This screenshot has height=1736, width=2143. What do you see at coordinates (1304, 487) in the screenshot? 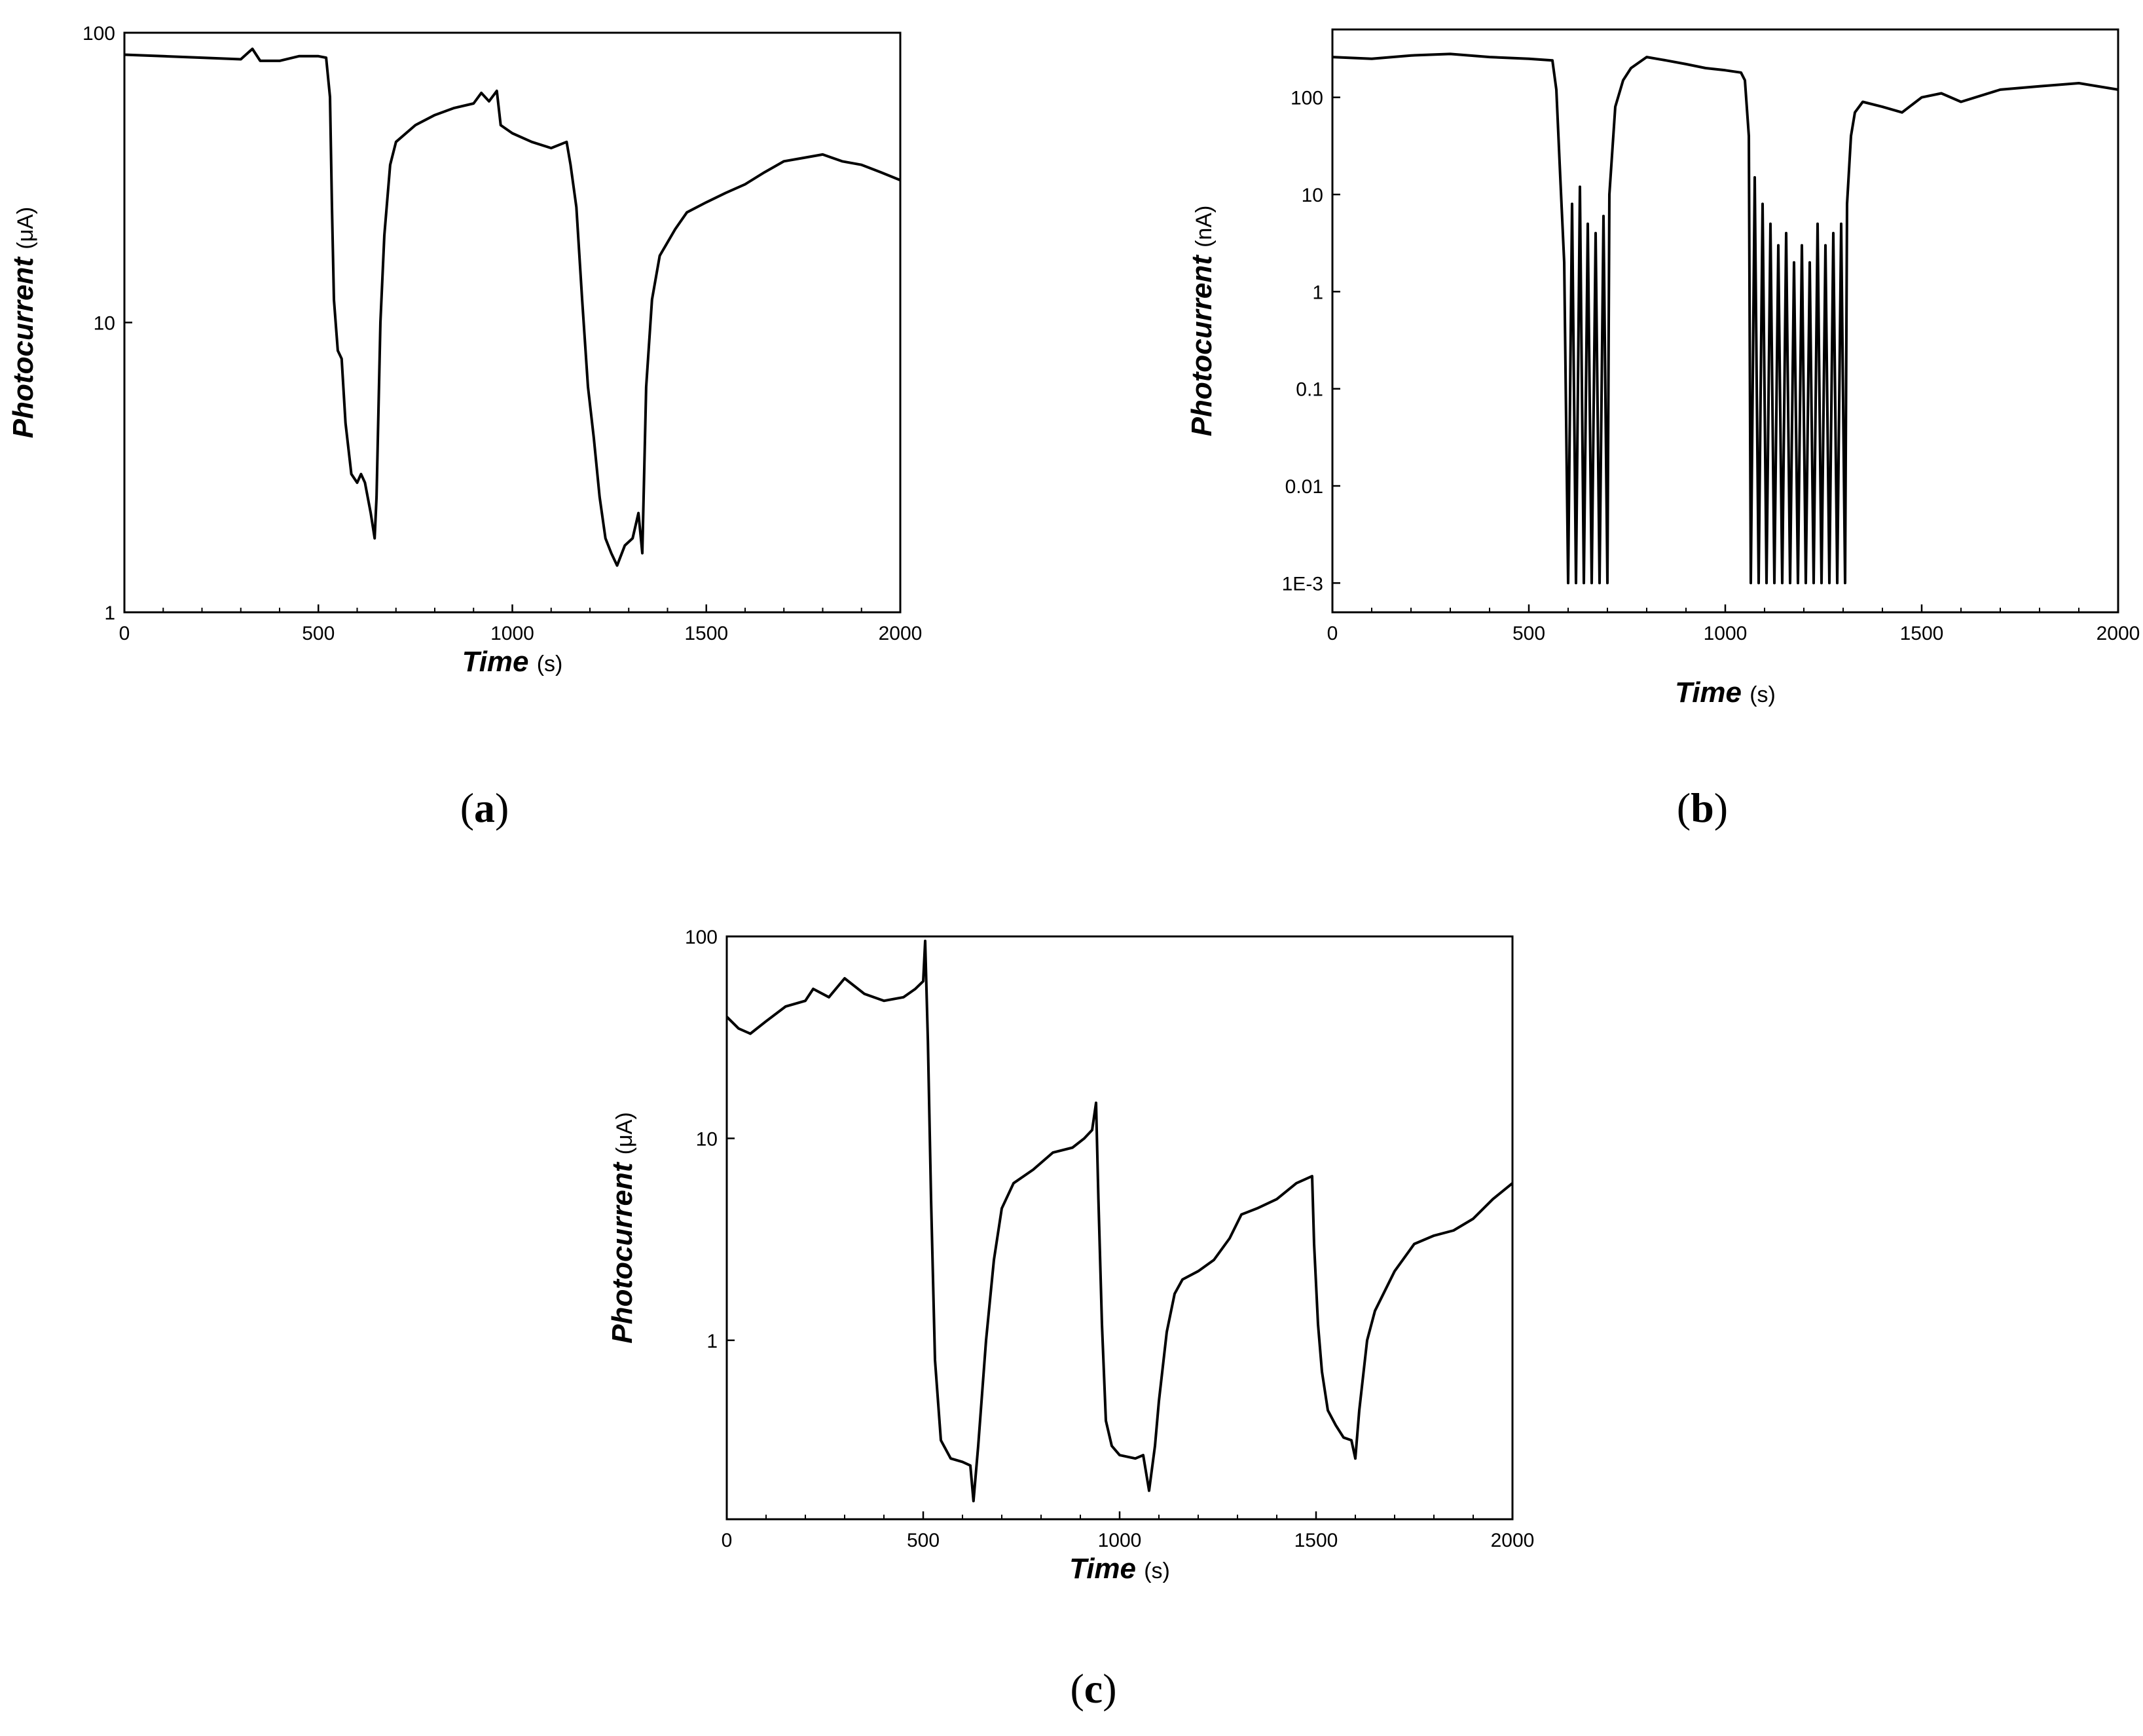
I see `y-tick-label: 0.01` at bounding box center [1304, 487].